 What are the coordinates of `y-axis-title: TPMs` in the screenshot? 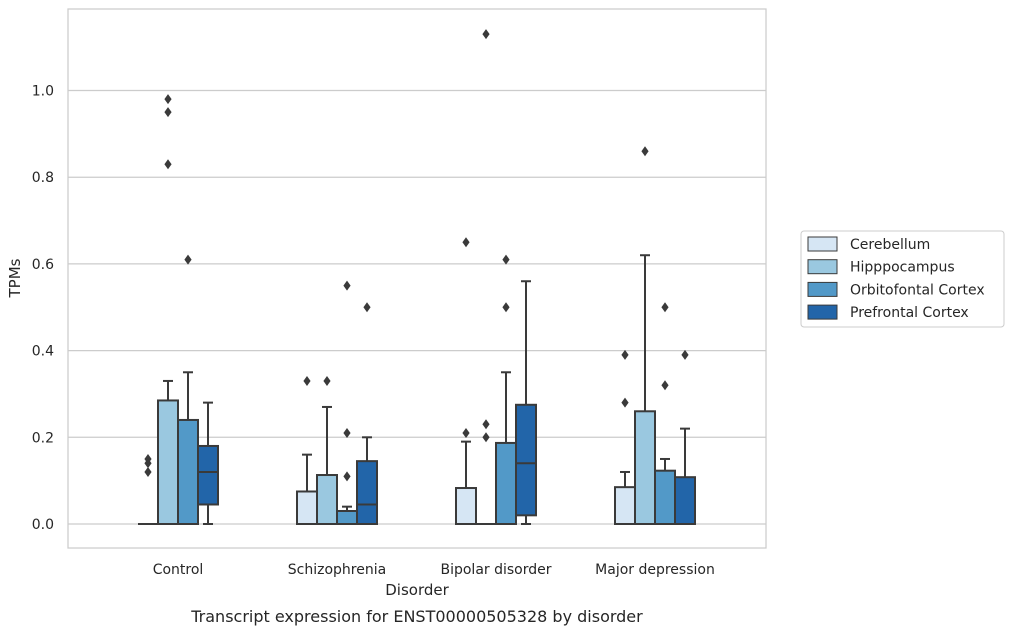 It's located at (15, 278).